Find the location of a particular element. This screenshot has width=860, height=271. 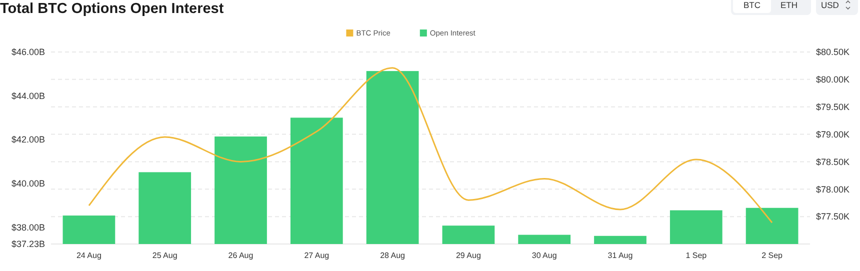

y-tick-label: $40.00B is located at coordinates (28, 183).